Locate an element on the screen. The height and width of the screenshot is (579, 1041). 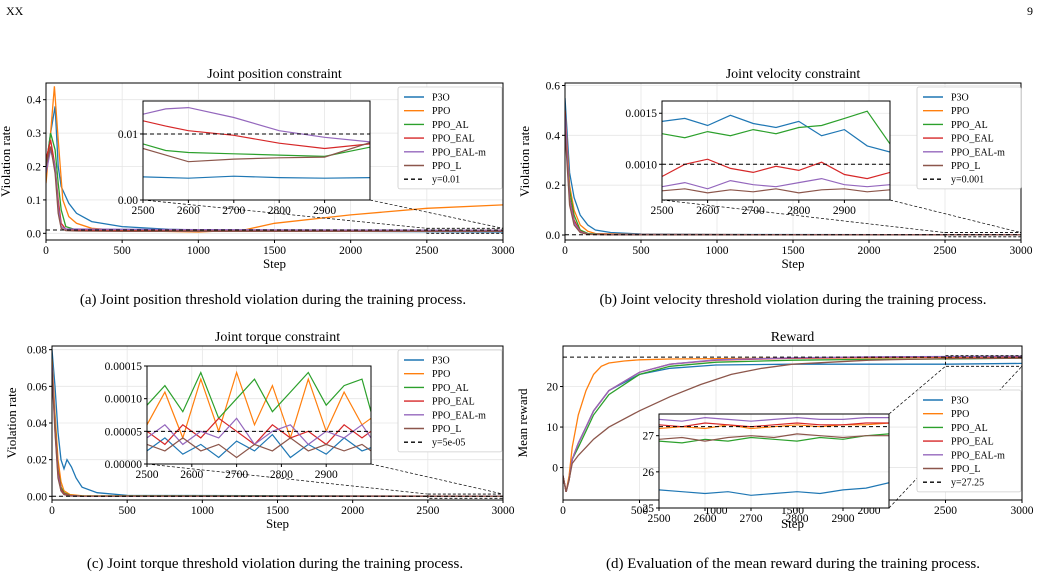
inset-chart: 2500 2600 2700 2800 2900 25 26 27 is located at coordinates (766, 469).